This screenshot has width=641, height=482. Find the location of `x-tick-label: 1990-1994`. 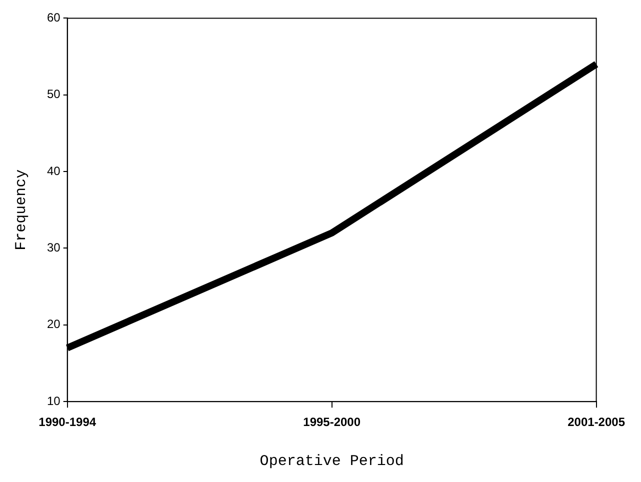

x-tick-label: 1990-1994 is located at coordinates (67, 422).